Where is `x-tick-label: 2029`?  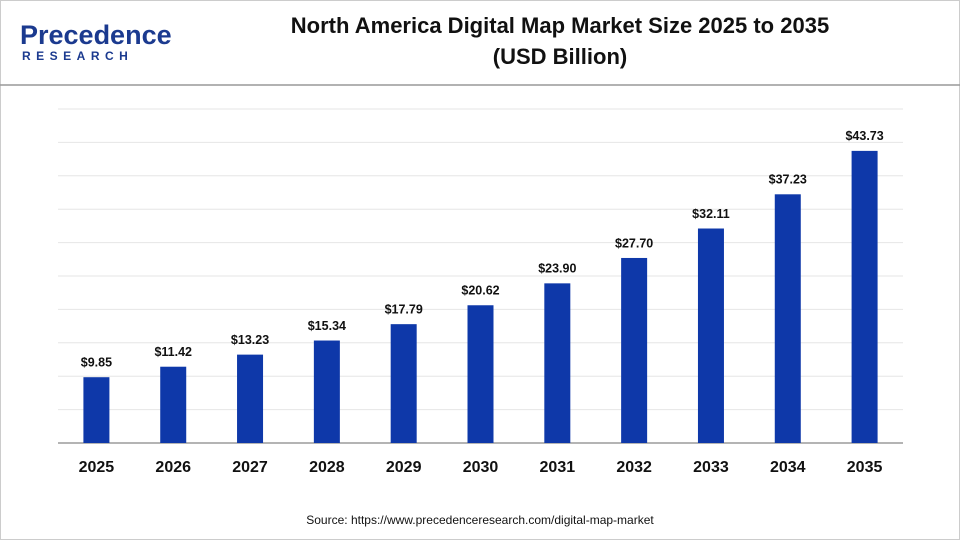
x-tick-label: 2029 is located at coordinates (404, 467).